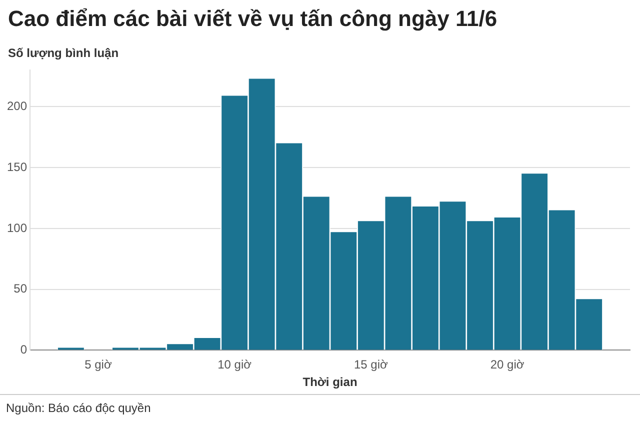  What do you see at coordinates (24, 349) in the screenshot?
I see `y-tick-label: 0` at bounding box center [24, 349].